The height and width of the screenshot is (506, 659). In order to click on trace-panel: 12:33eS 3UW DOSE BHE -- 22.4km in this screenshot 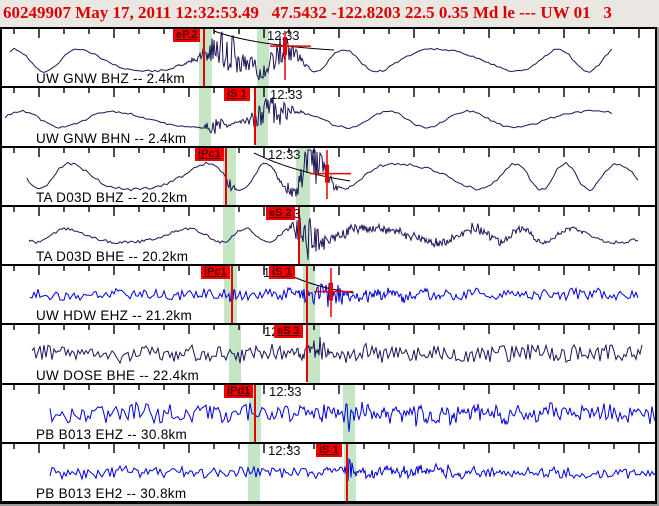, I will do `click(328, 355)`.